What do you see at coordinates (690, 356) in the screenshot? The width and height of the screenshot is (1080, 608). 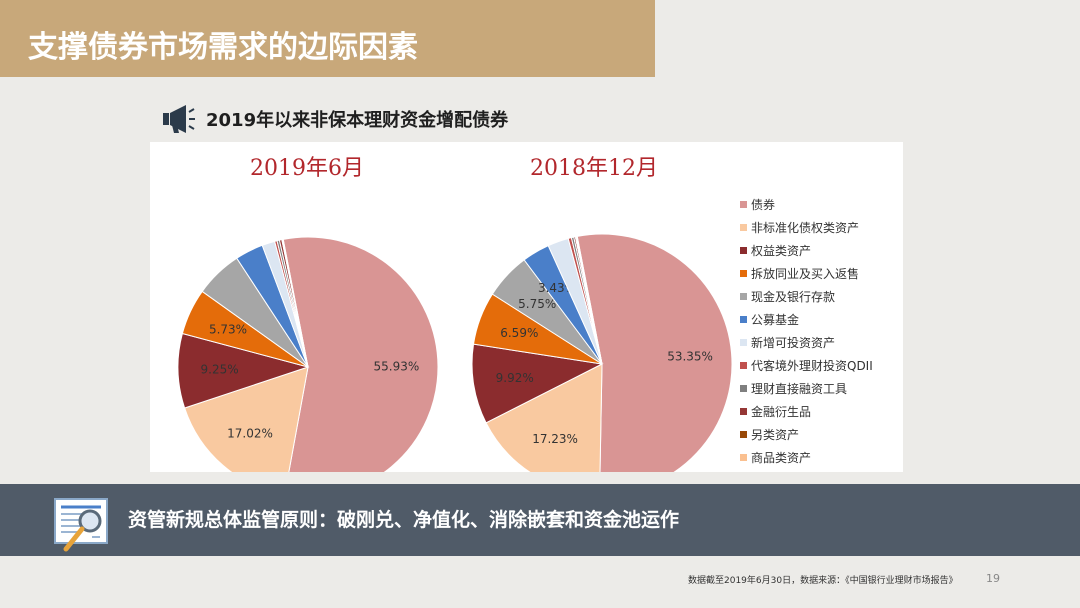 I see `data-label: 53.35%` at bounding box center [690, 356].